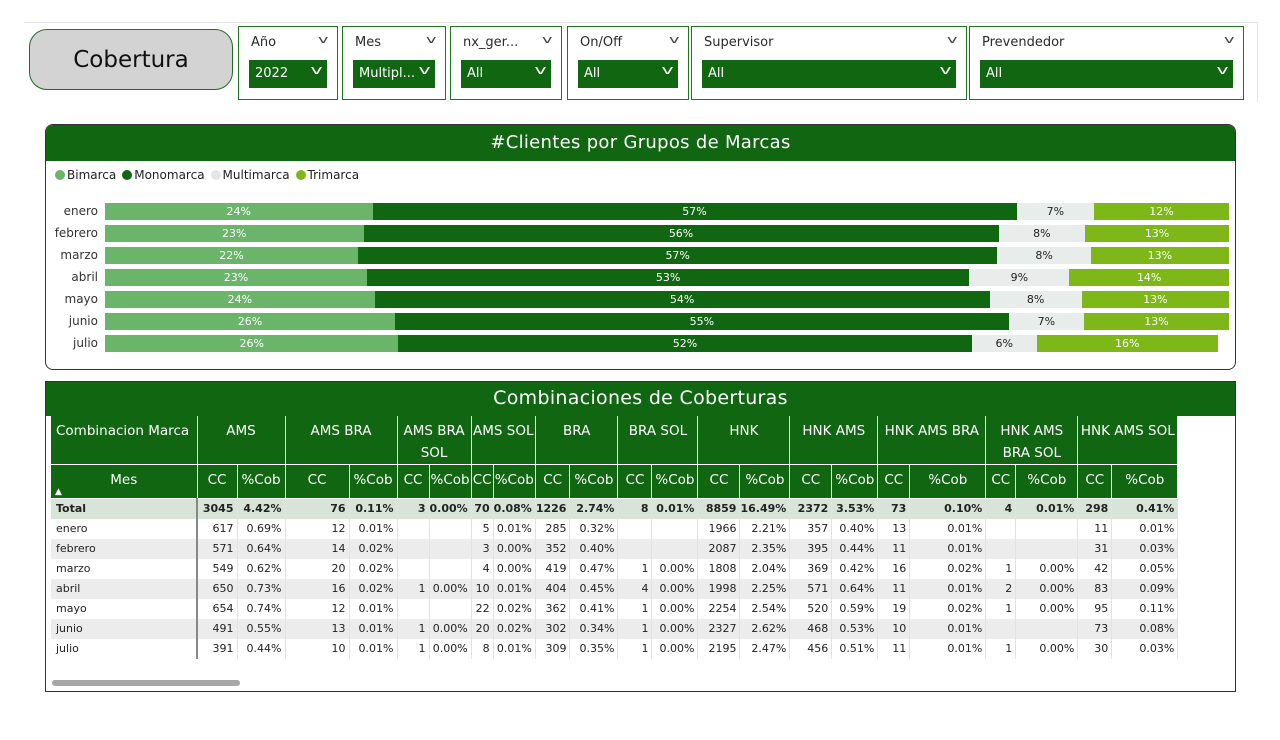 This screenshot has width=1280, height=740. I want to click on group-header: AMS SOL, so click(503, 440).